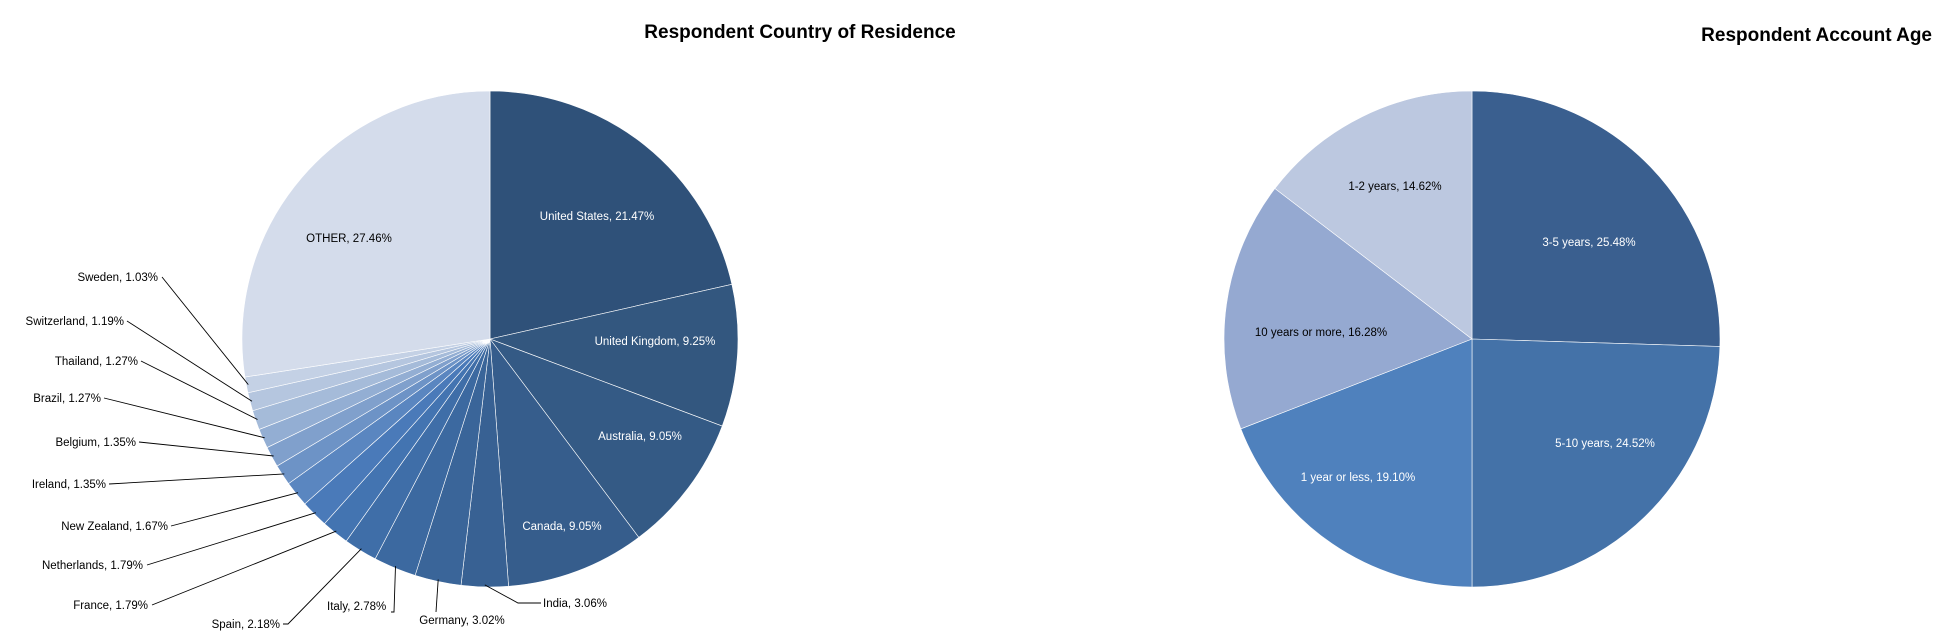  I want to click on data-label-3-5-years: 3-5 years, 25.48%, so click(1588, 243).